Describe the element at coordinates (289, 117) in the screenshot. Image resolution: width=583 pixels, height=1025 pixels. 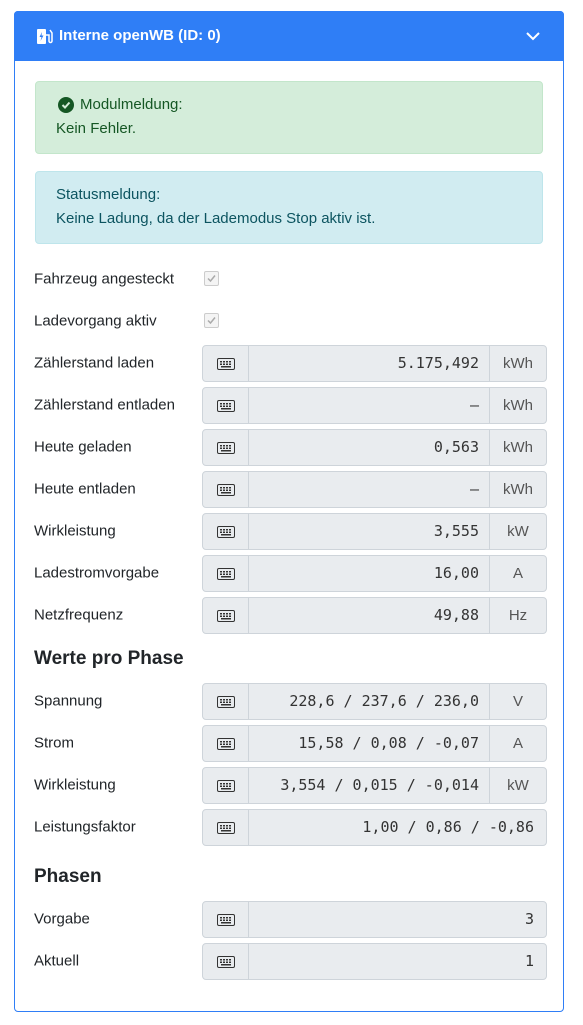
I see `alert-success: Modulmeldung: Kein Fehler.` at that location.